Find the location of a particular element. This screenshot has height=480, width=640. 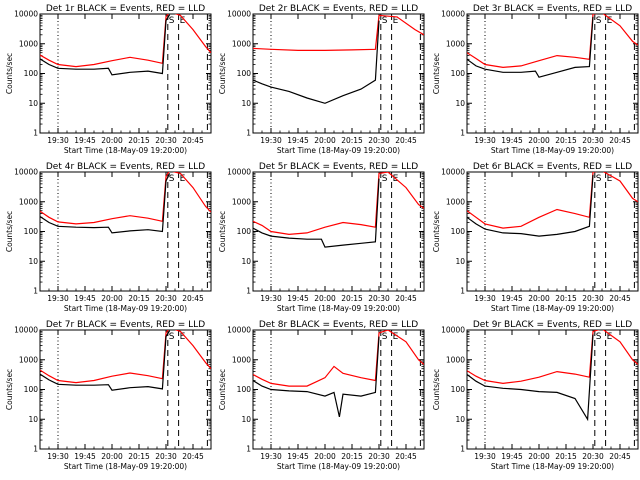

panel-title: Det 6r BLACK = Events, RED = LLD is located at coordinates (552, 167).